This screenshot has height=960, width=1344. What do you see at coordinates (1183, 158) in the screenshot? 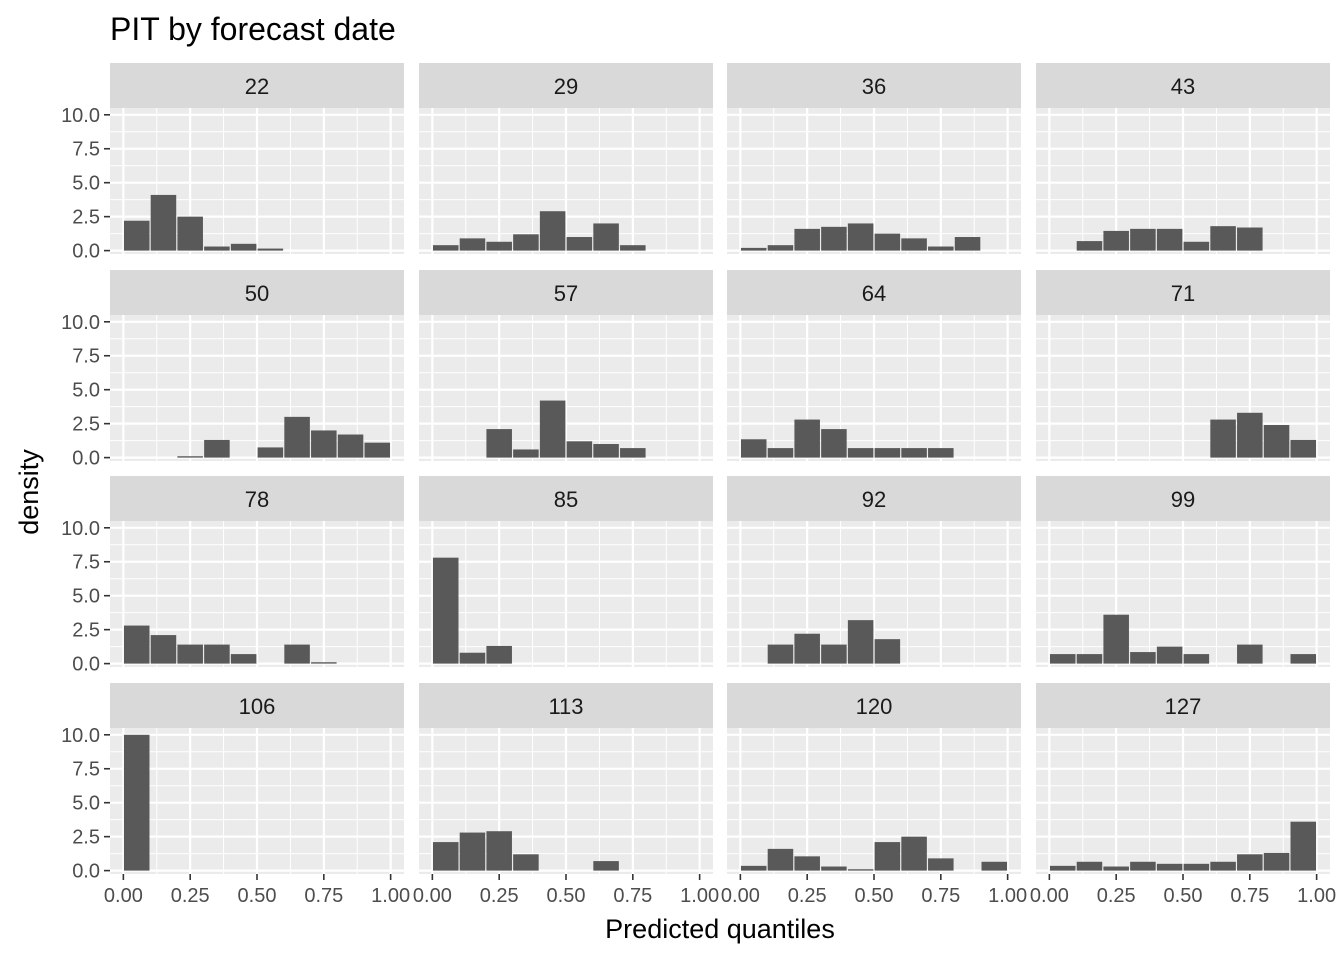
I see `facet-panel: 43` at bounding box center [1183, 158].